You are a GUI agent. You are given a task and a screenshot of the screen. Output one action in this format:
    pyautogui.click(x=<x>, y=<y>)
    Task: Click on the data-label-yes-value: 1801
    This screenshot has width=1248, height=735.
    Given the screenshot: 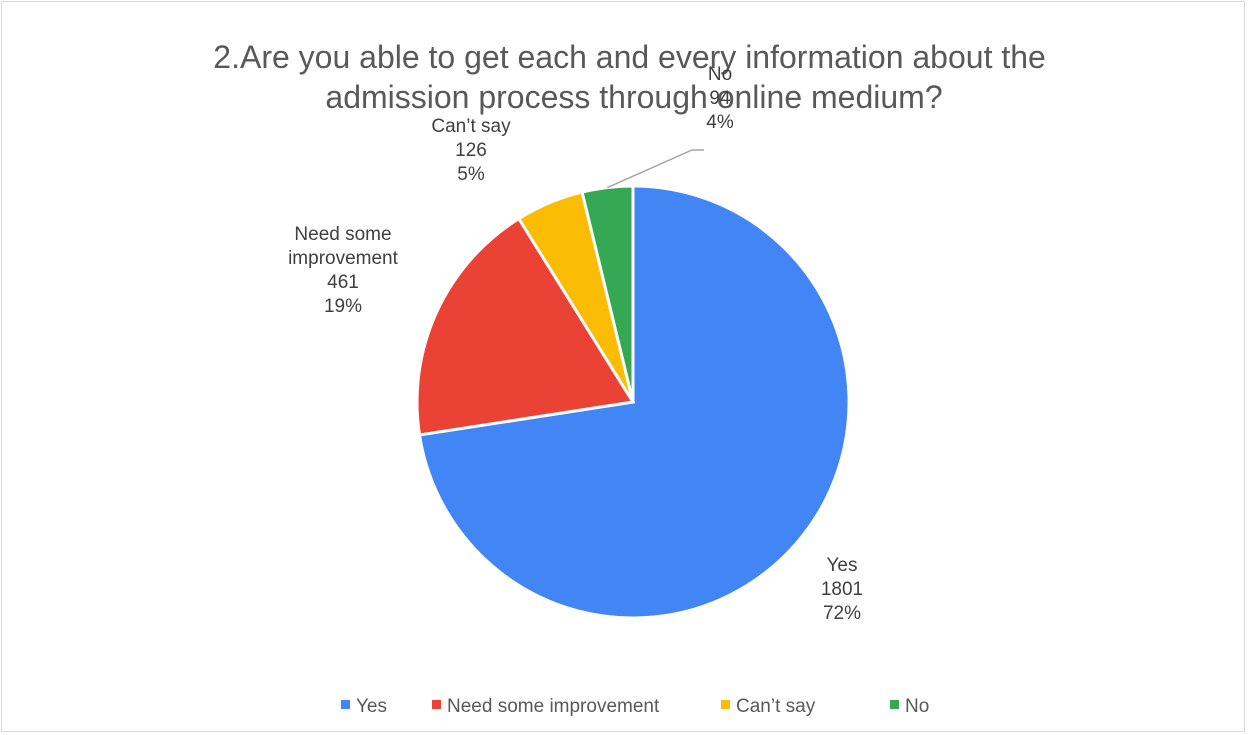 What is the action you would take?
    pyautogui.click(x=842, y=589)
    